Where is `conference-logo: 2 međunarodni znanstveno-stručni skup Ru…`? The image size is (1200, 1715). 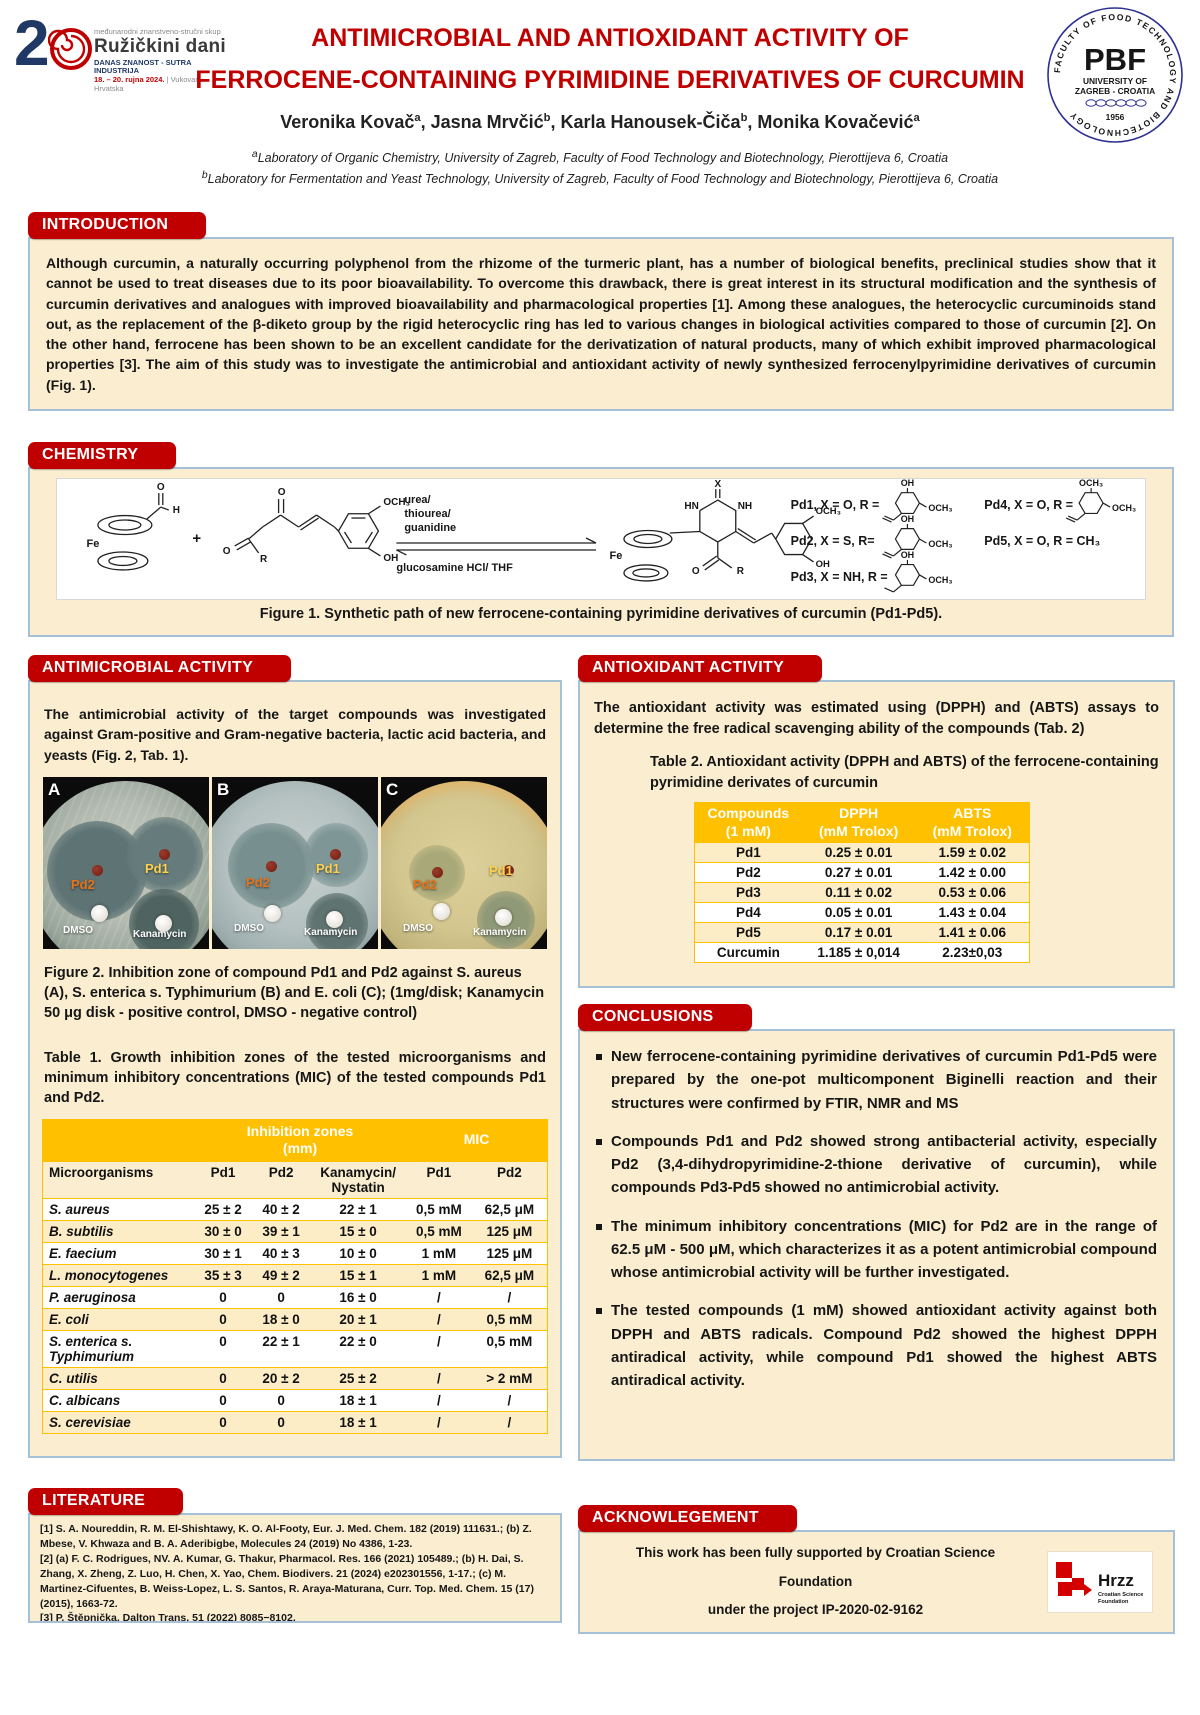 conference-logo: 2 međunarodni znanstveno-stručni skup Ru… is located at coordinates (121, 52).